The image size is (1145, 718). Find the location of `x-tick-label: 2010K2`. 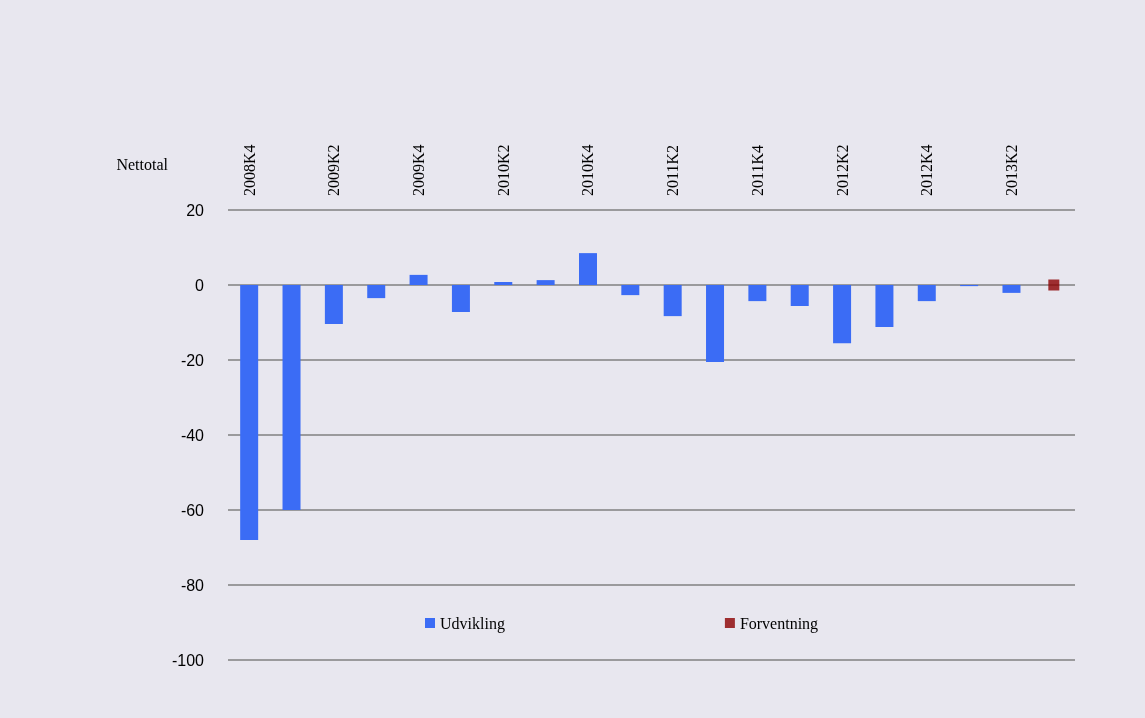

x-tick-label: 2010K2 is located at coordinates (503, 170).